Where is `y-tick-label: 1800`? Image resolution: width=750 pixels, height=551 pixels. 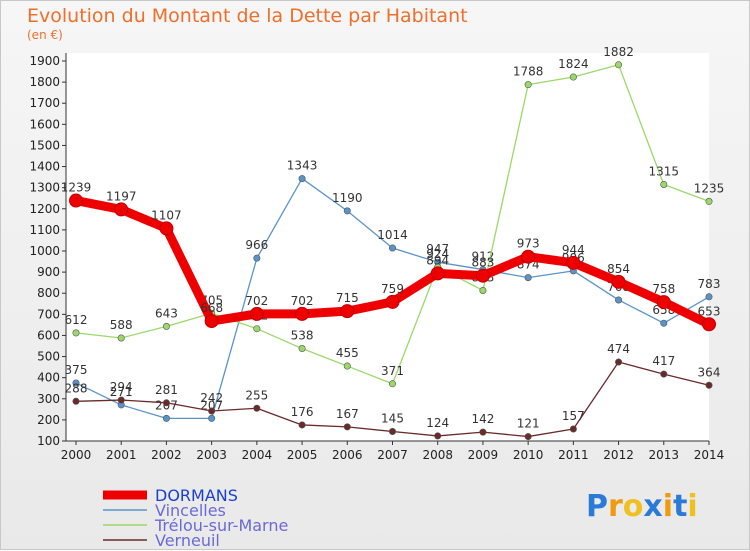 y-tick-label: 1800 is located at coordinates (44, 82).